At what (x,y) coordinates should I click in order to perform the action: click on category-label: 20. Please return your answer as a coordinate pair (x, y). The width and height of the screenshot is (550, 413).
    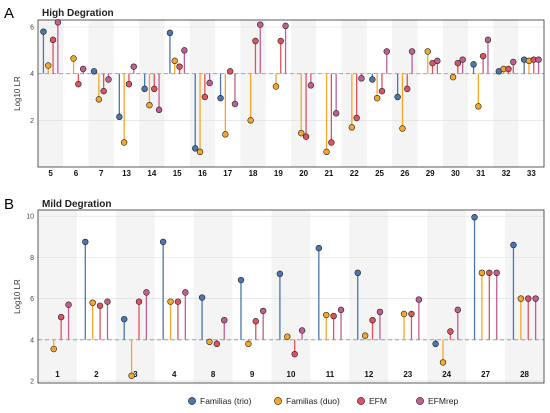
    Looking at the image, I should click on (303, 173).